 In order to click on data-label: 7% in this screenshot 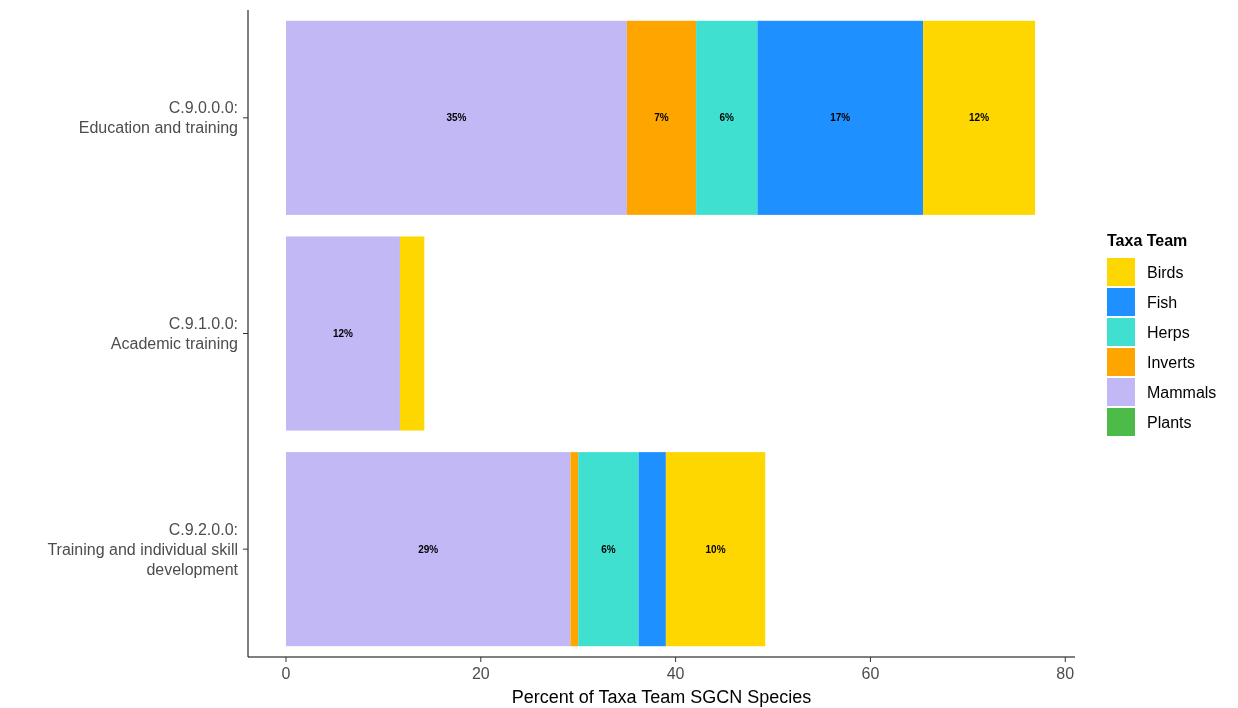, I will do `click(661, 118)`.